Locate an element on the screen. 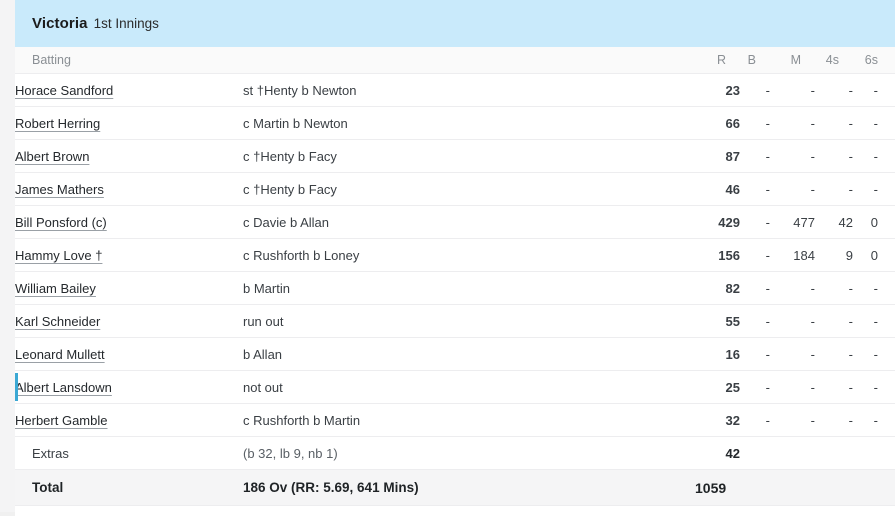 This screenshot has height=516, width=895. dismissal-text: c Rushforth b Loney is located at coordinates (469, 255).